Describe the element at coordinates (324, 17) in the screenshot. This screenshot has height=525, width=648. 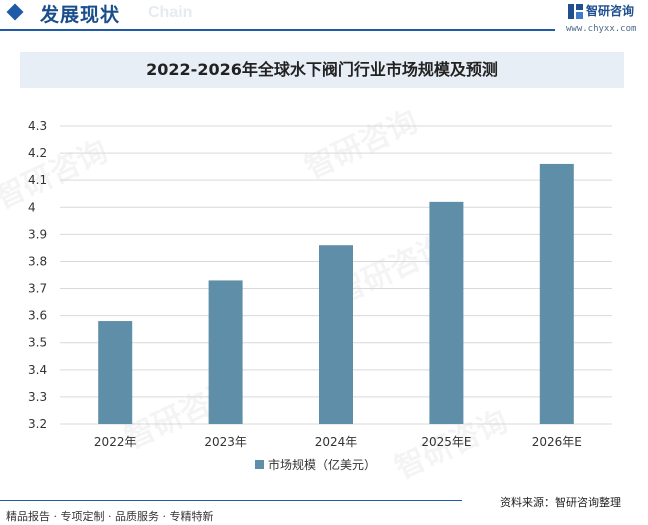
I see `header: 发展现状 Chain 智研咨询 www.chyxx.com` at that location.